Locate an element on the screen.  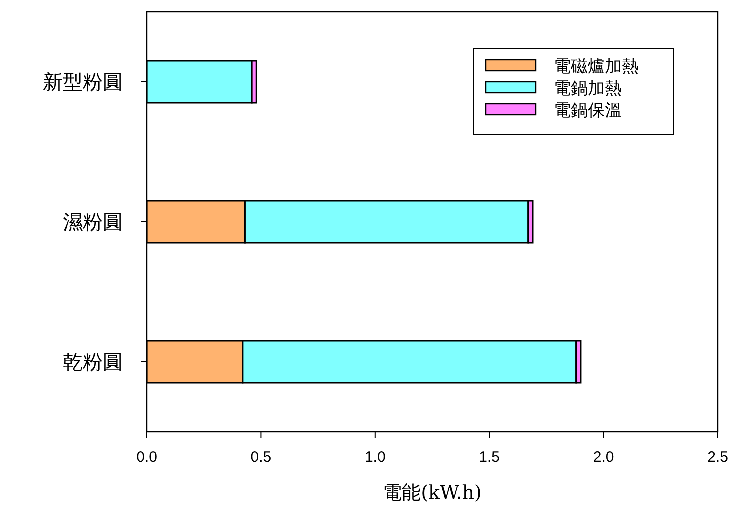
x-tick-label: 1.0 is located at coordinates (375, 457).